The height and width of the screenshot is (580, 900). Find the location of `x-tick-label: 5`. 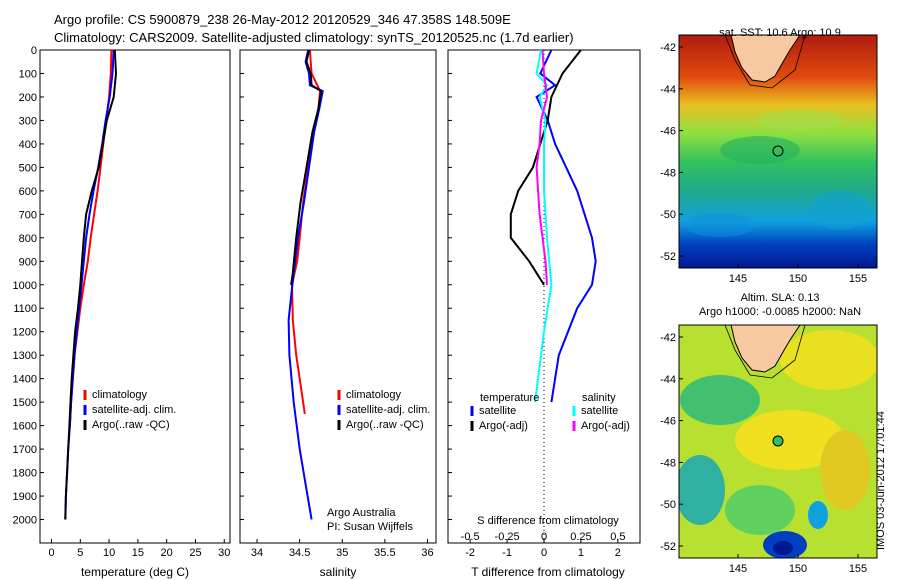

x-tick-label: 5 is located at coordinates (80, 553).